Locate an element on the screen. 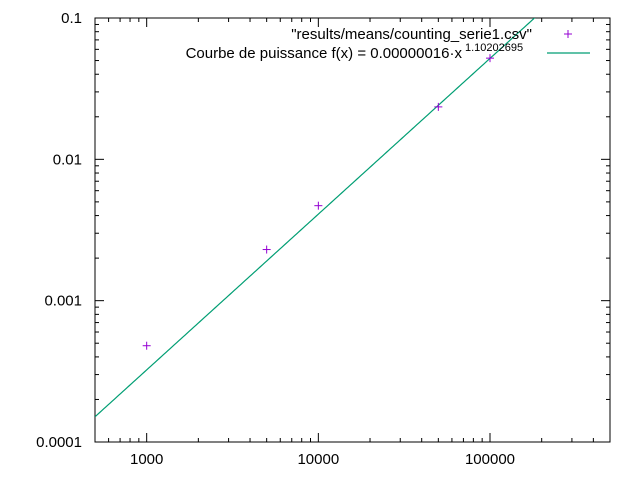 This screenshot has width=640, height=480. legend-label-points: "results/means/counting_serie1.csv" is located at coordinates (411, 34).